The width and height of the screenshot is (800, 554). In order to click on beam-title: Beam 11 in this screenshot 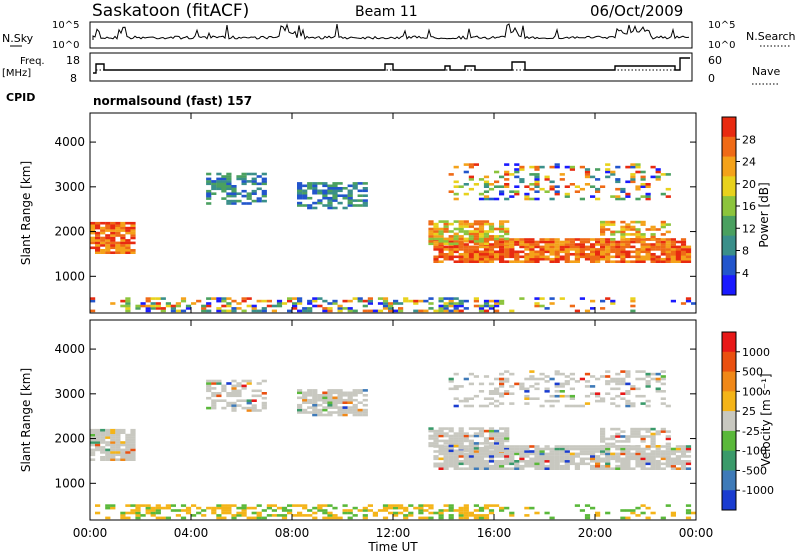, I will do `click(386, 12)`.